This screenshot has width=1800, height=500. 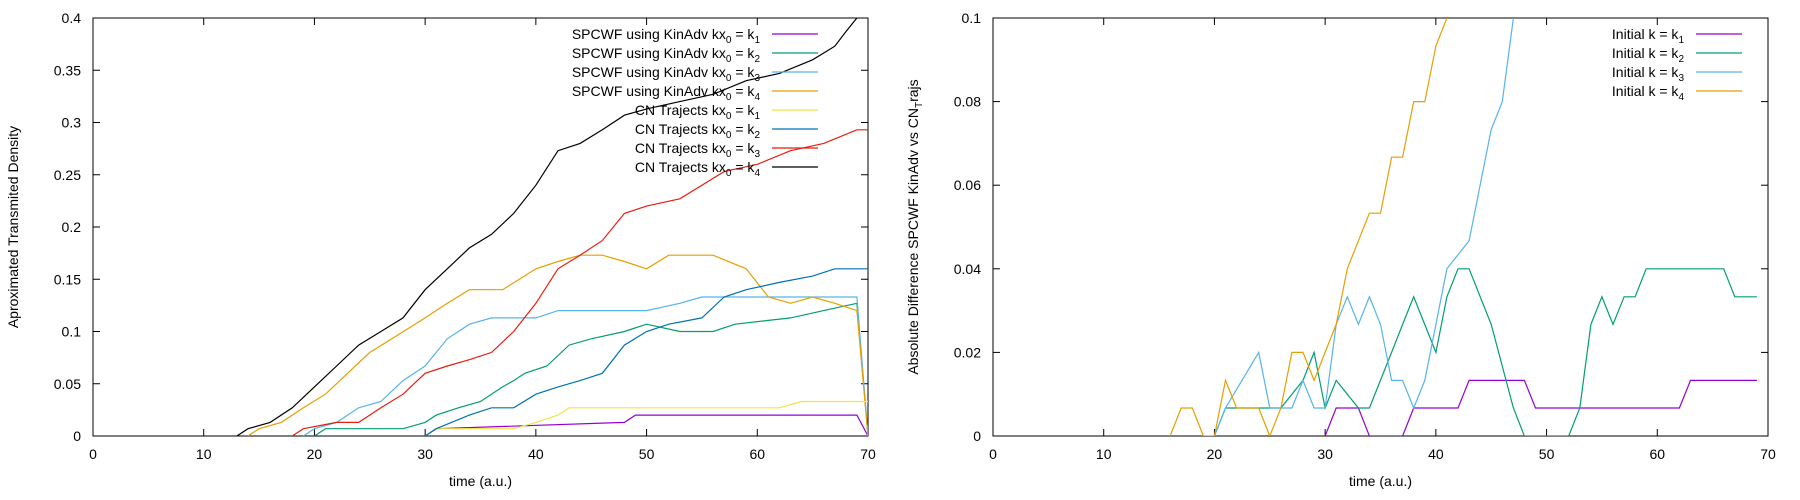 What do you see at coordinates (698, 150) in the screenshot?
I see `legend-entry: CN Trajects kx0 = k3` at bounding box center [698, 150].